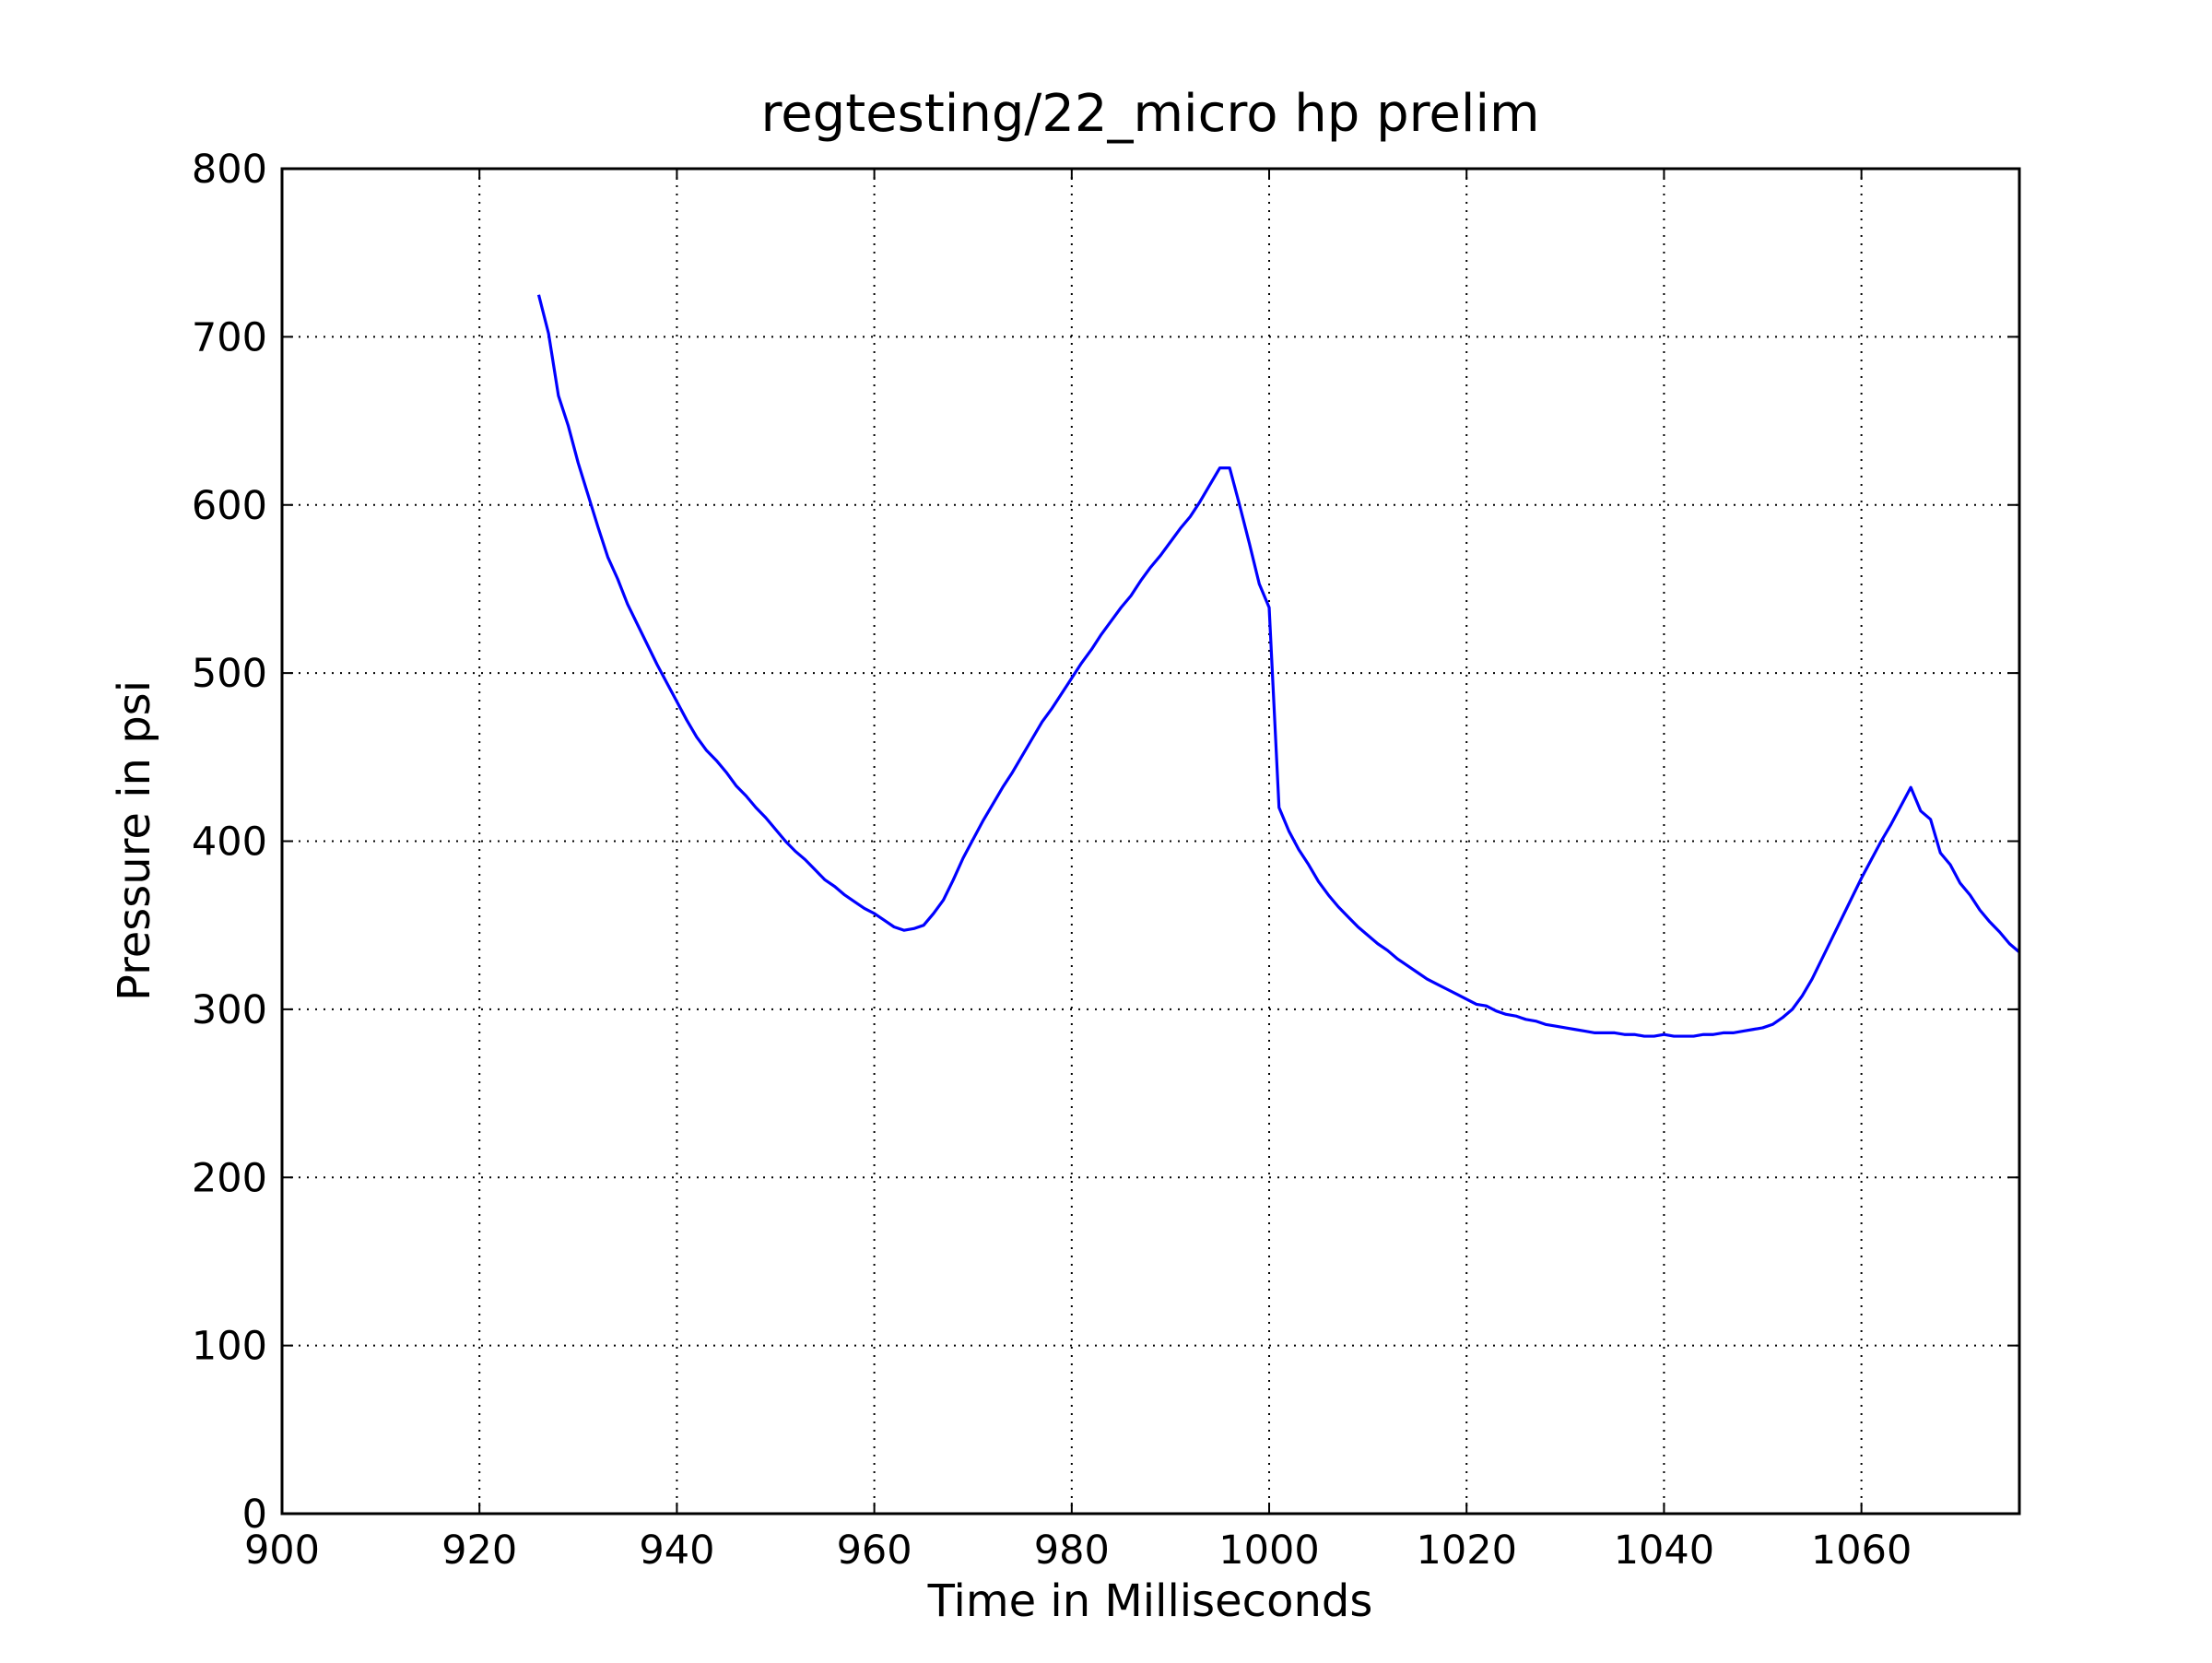 This screenshot has width=2212, height=1663. I want to click on y-tick-label: 600, so click(229, 506).